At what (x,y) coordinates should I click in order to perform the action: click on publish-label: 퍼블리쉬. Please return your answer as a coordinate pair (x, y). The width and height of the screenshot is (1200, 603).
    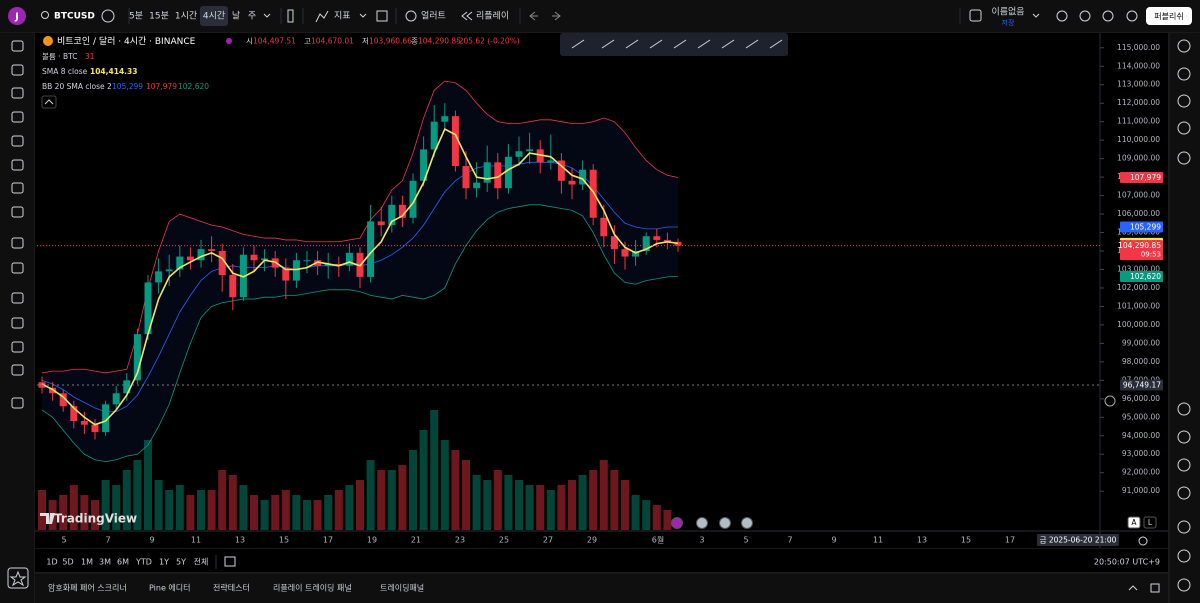
    Looking at the image, I should click on (1168, 16).